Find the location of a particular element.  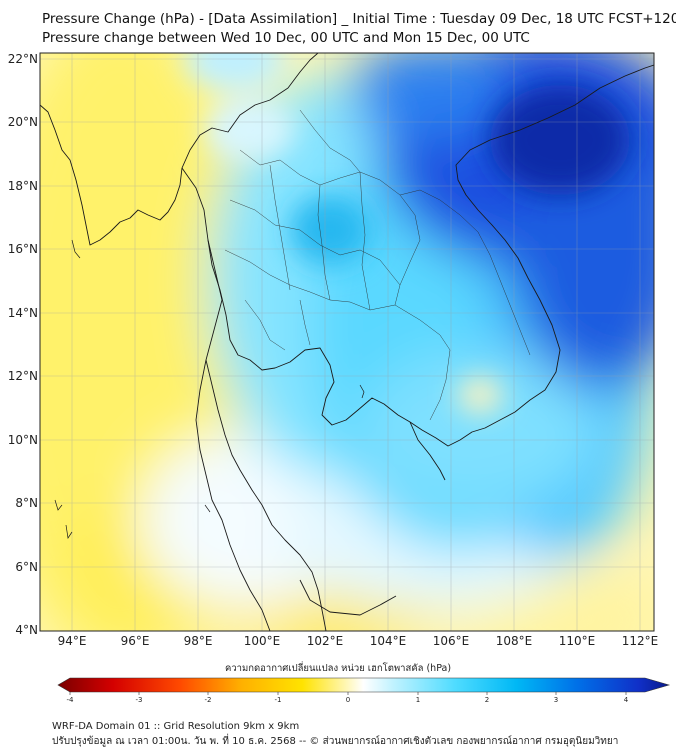

colorbar-tick-label: 3 is located at coordinates (556, 700).